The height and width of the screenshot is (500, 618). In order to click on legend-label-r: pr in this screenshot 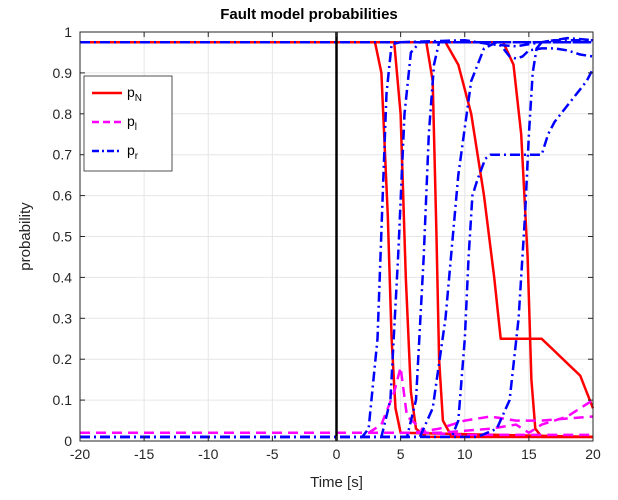, I will do `click(133, 152)`.